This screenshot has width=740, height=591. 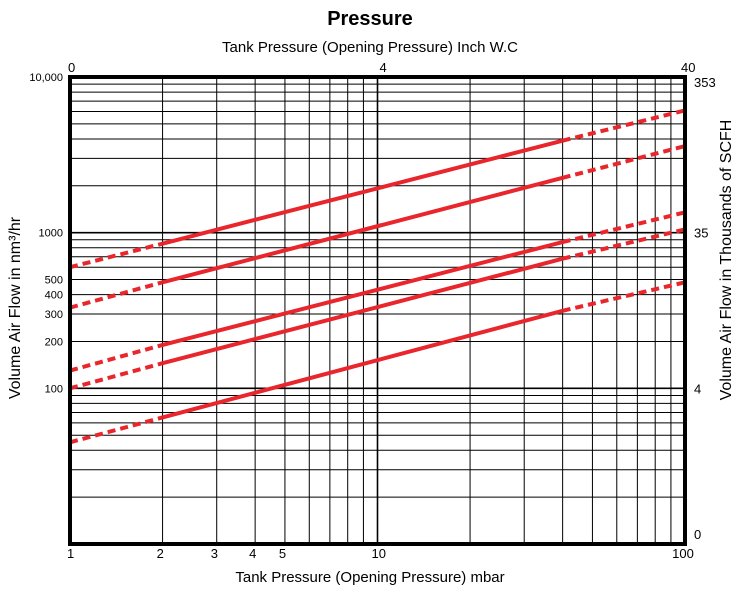 What do you see at coordinates (697, 534) in the screenshot?
I see `y-right-tick-label: 0` at bounding box center [697, 534].